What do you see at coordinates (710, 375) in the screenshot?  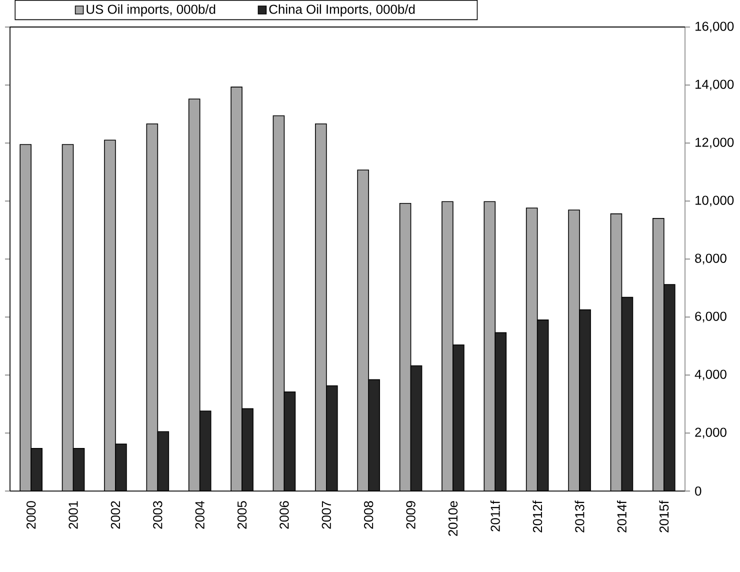 I see `y-tick-label: 4,000` at bounding box center [710, 375].